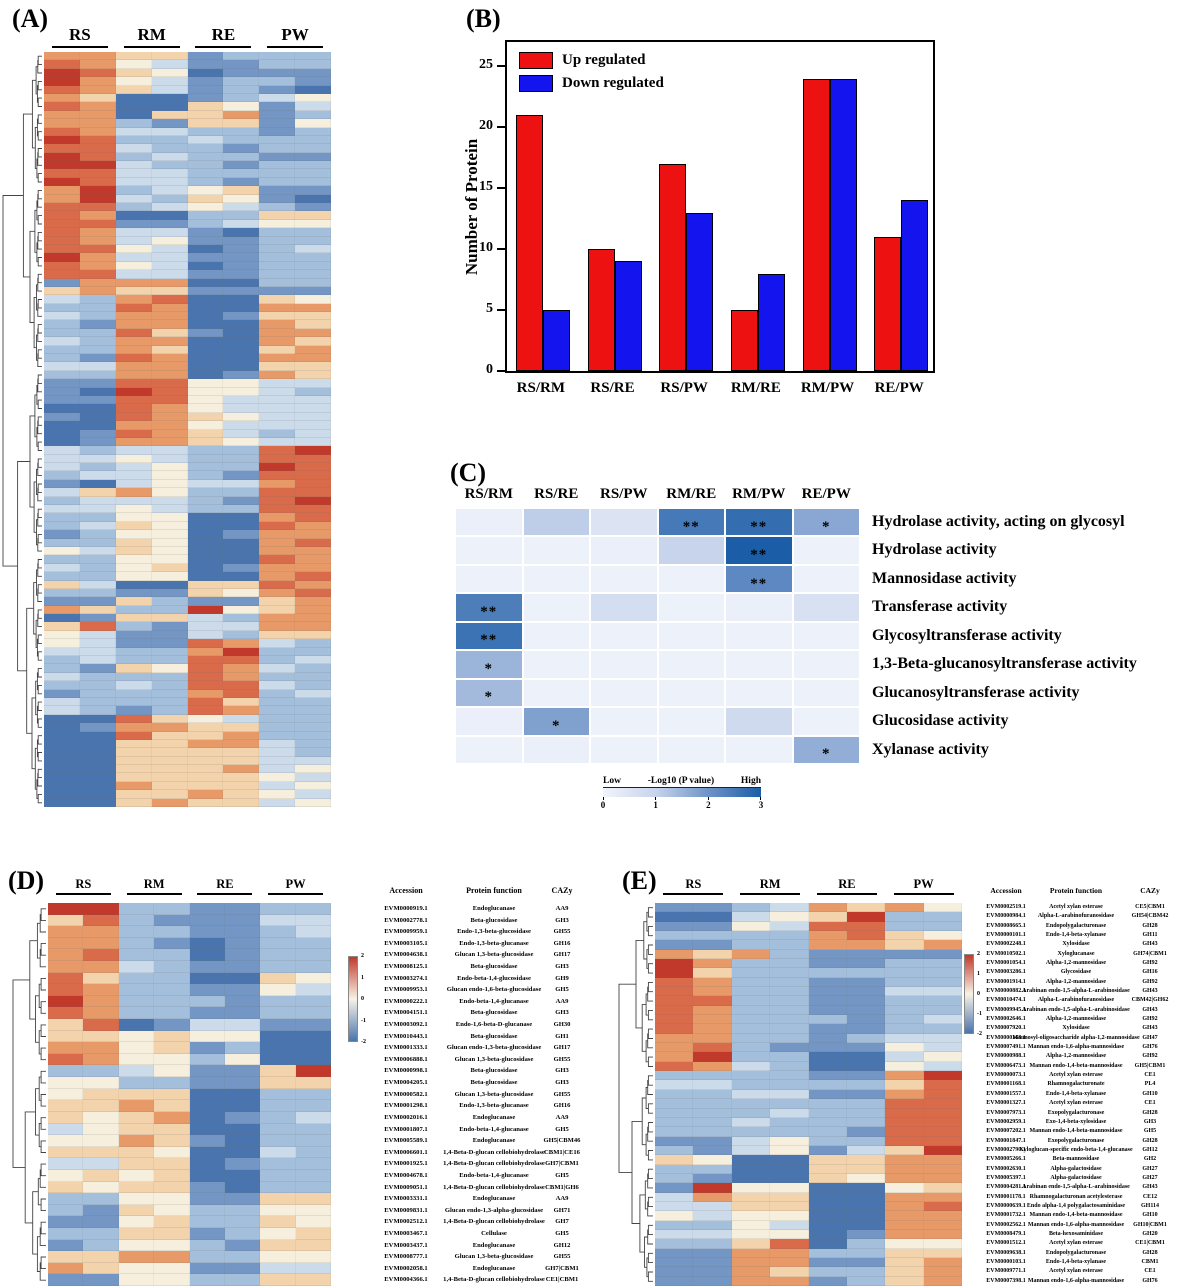 This screenshot has height=1286, width=1180. I want to click on column-group-header: PW, so click(295, 889).